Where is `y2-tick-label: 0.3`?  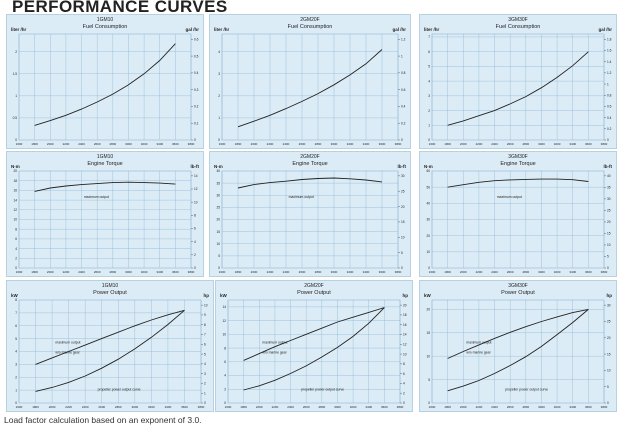 y2-tick-label: 0.3 is located at coordinates (196, 90).